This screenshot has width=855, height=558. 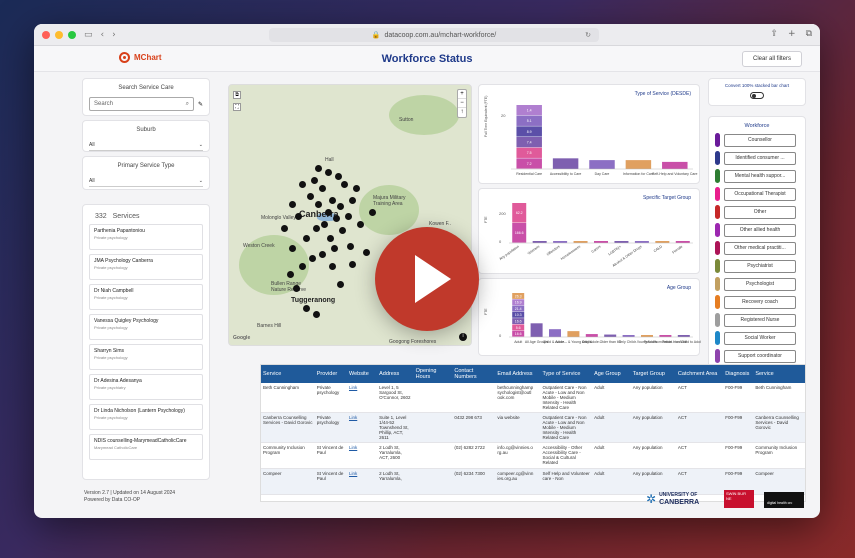 I want to click on table-header: Type of Service, so click(x=566, y=374).